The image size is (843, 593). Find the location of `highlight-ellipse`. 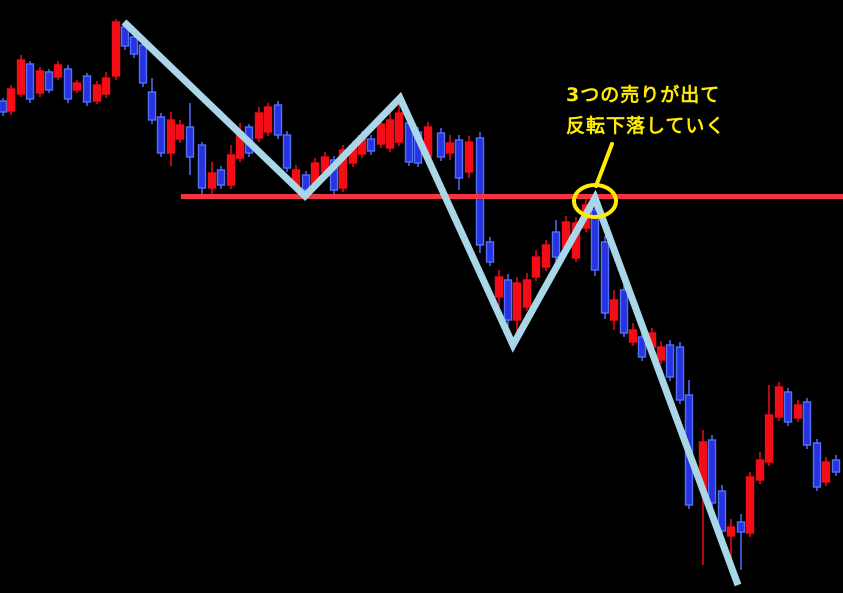

highlight-ellipse is located at coordinates (595, 201).